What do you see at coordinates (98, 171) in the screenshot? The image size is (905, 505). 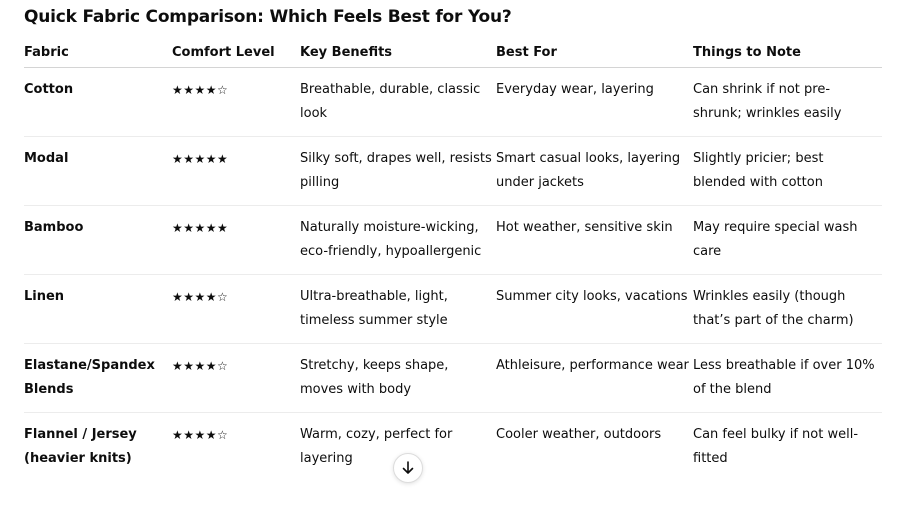 I see `fabric-cell: Modal` at bounding box center [98, 171].